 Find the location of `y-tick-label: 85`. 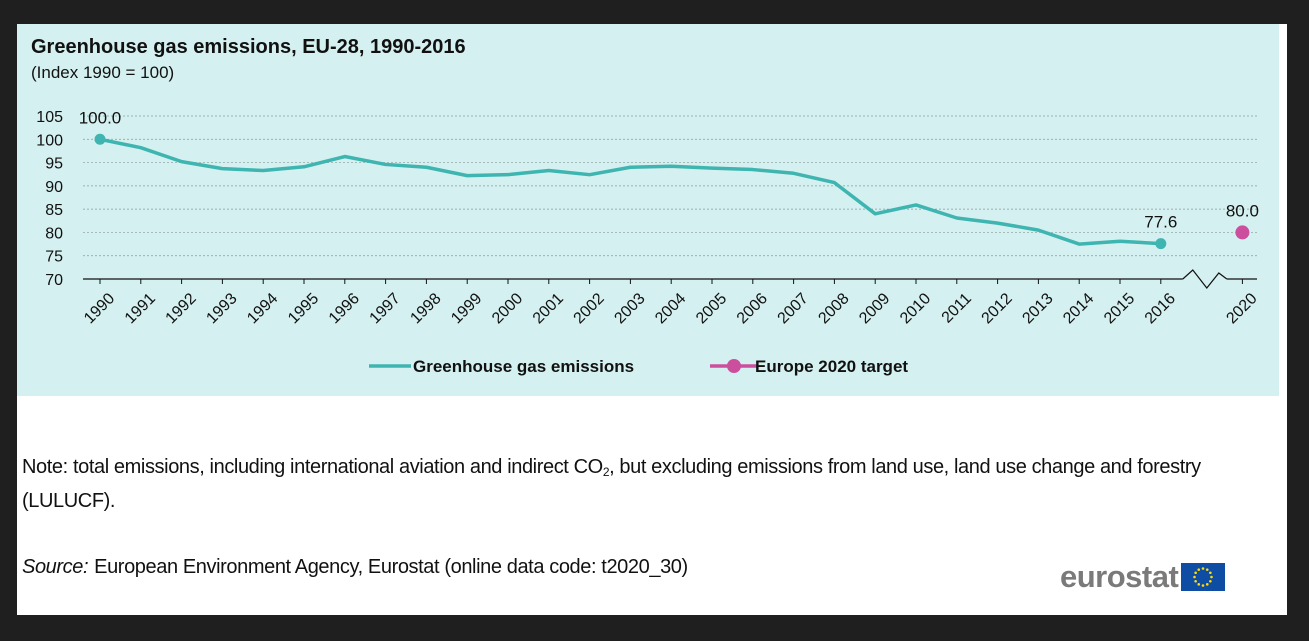

y-tick-label: 85 is located at coordinates (54, 210).